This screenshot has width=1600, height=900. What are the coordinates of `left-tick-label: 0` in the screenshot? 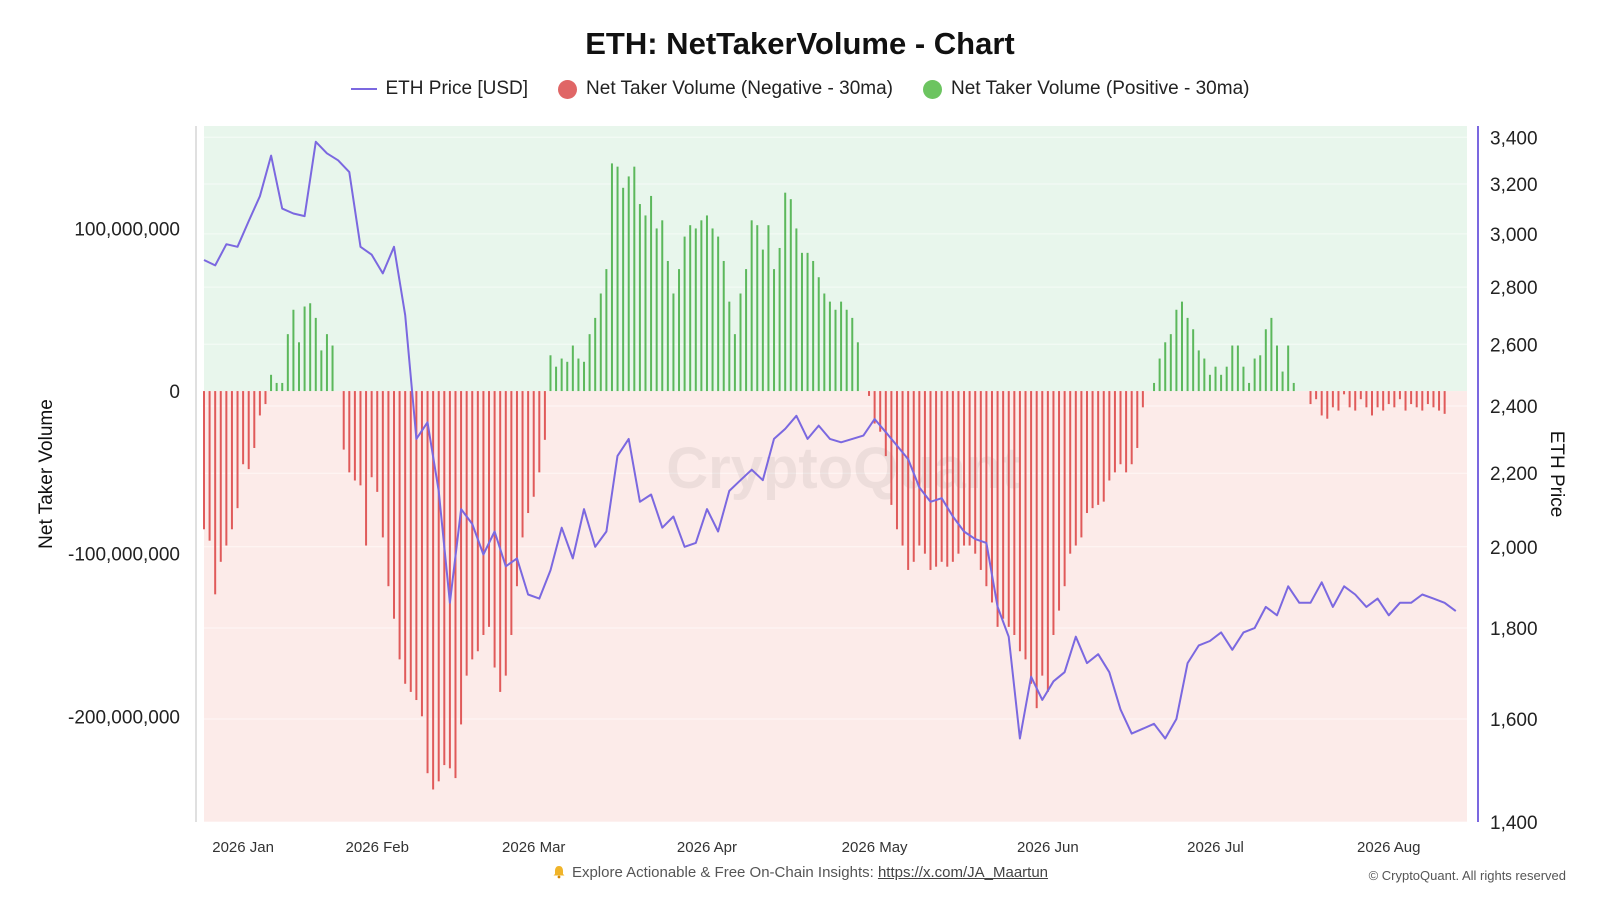 It's located at (174, 392).